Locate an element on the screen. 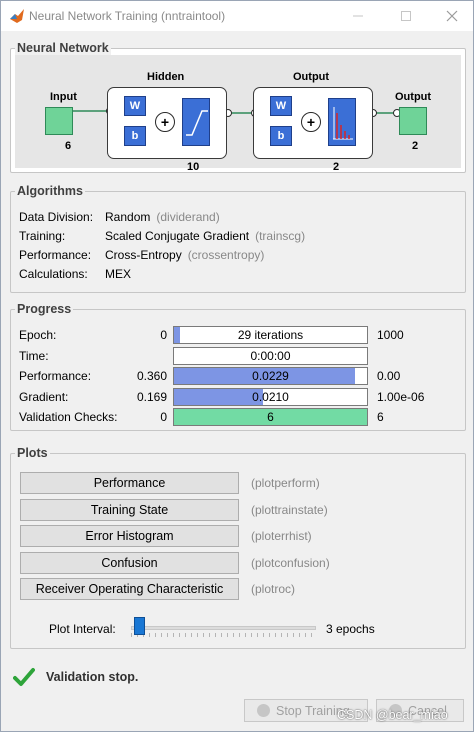 Image resolution: width=474 pixels, height=732 pixels. progress-bar: 0:00:00 is located at coordinates (270, 355).